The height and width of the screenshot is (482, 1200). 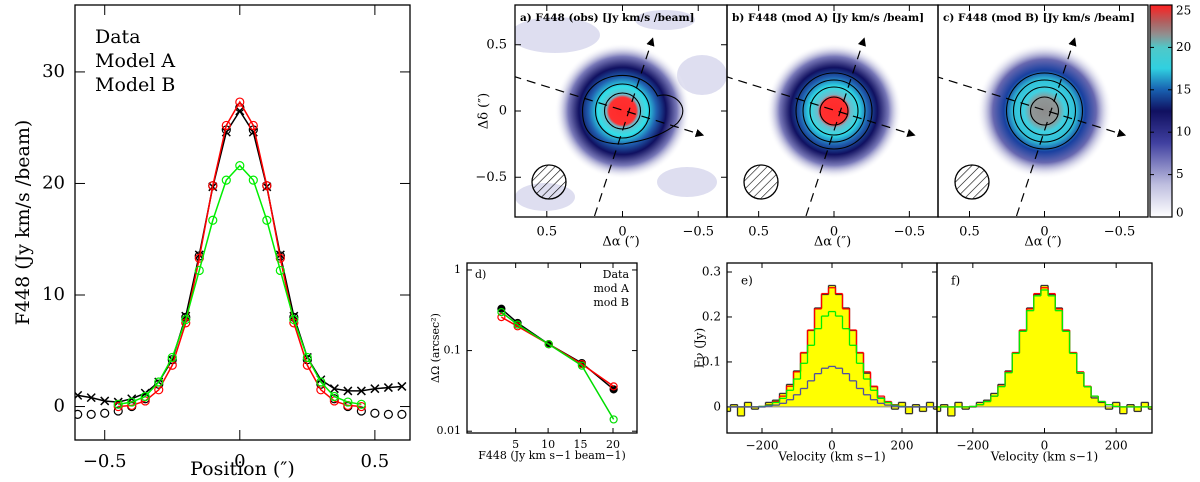 What do you see at coordinates (955, 281) in the screenshot?
I see `panel-label: f)` at bounding box center [955, 281].